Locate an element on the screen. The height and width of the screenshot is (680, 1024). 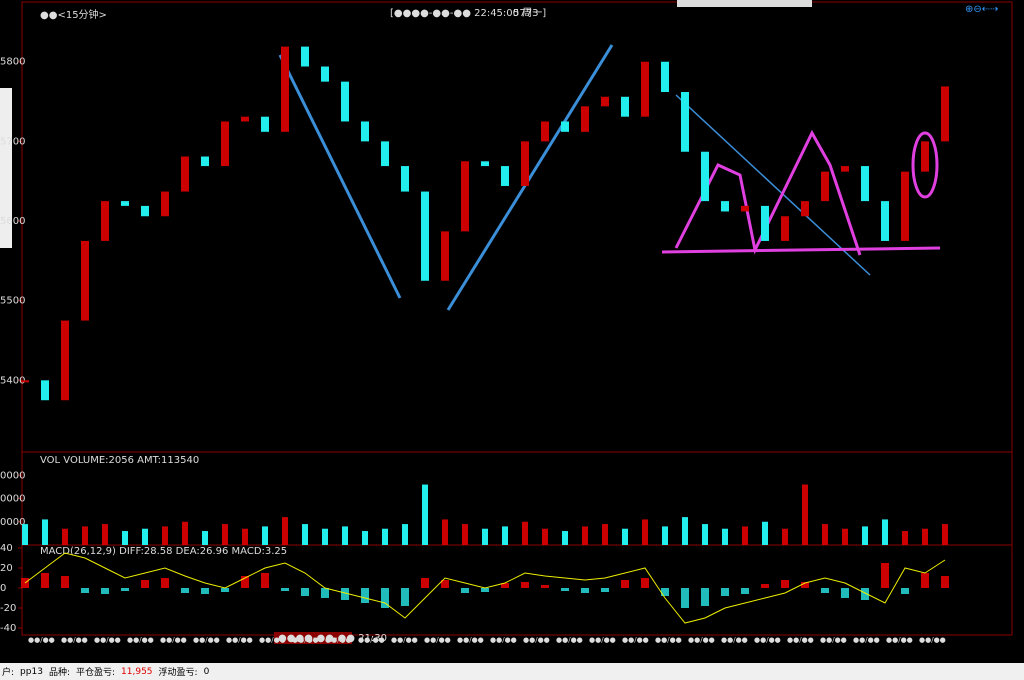
zoom-controls: ⊕⊖⇠⇢ is located at coordinates (982, 9).